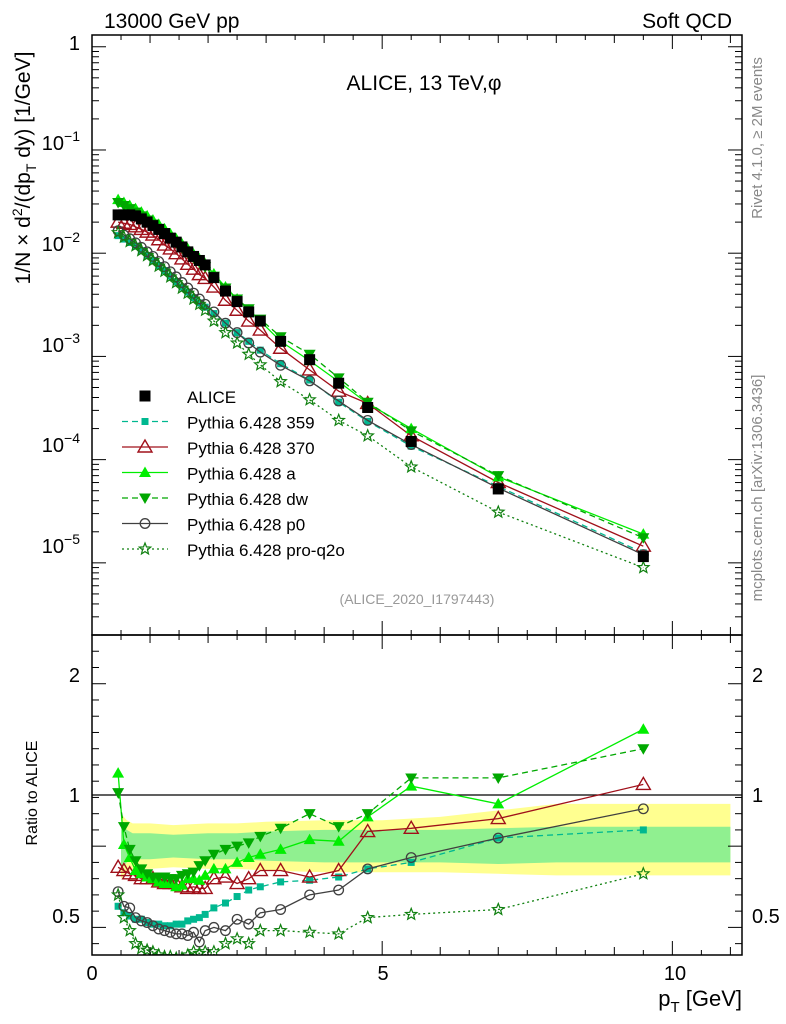  Describe the element at coordinates (32, 793) in the screenshot. I see `ratio-y-axis-label: Ratio to ALICE` at that location.